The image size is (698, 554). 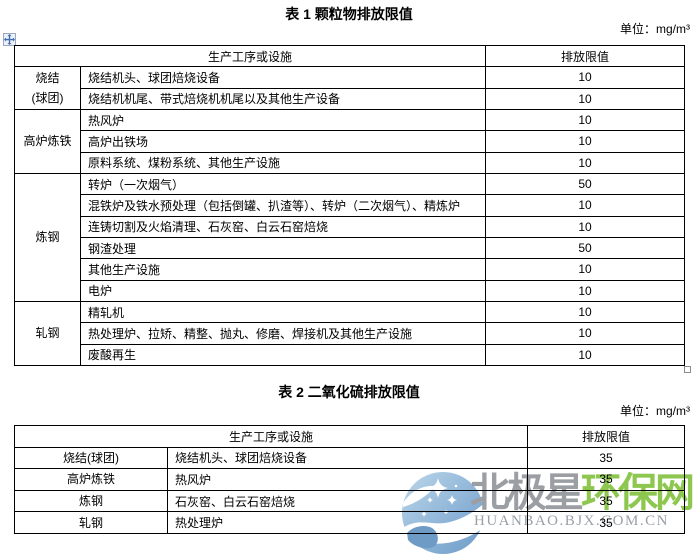 I want to click on move-cross-icon, so click(x=9, y=39).